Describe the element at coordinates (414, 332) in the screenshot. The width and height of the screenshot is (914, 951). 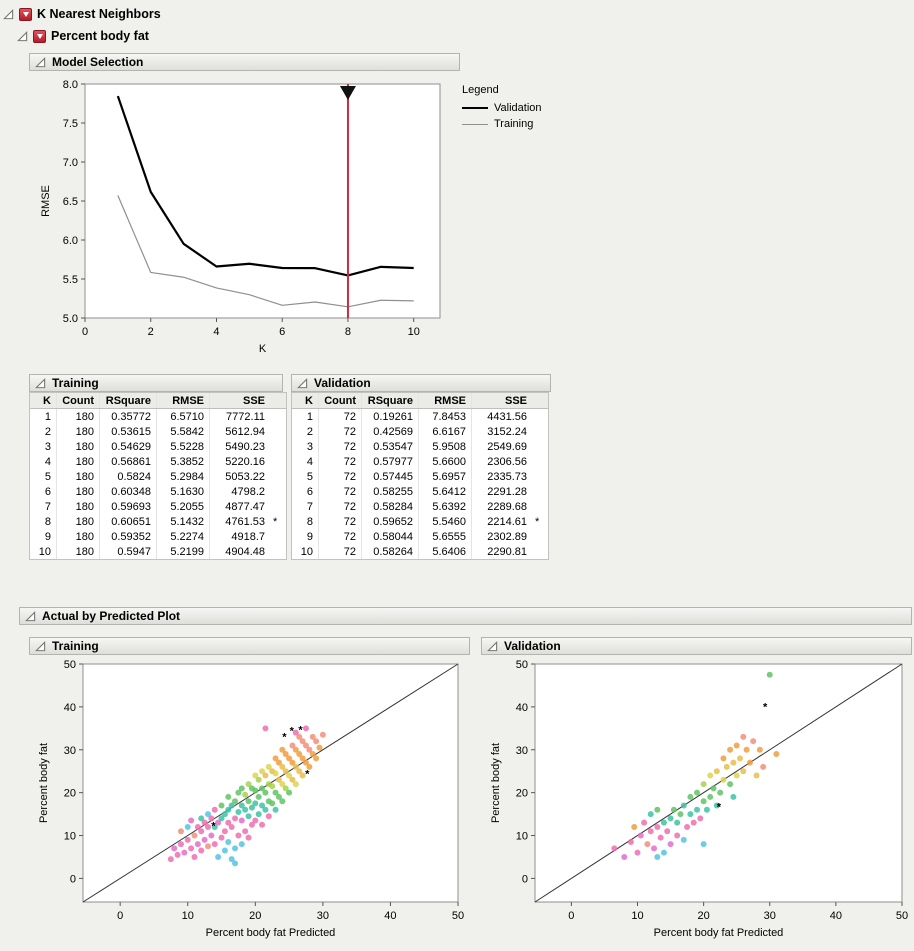
I see `x-tick-label: 10` at that location.